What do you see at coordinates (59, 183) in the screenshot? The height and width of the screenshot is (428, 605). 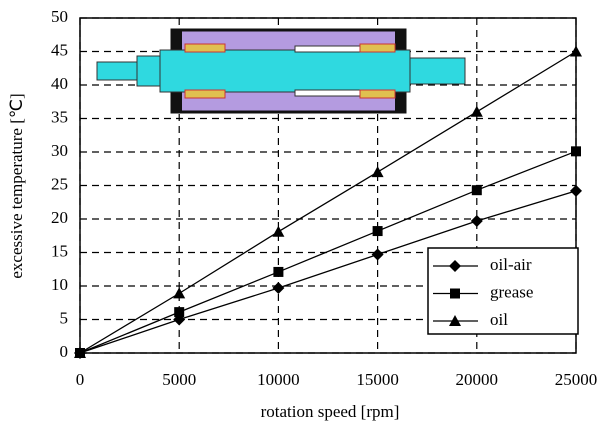 I see `y-tick-label: 25` at bounding box center [59, 183].